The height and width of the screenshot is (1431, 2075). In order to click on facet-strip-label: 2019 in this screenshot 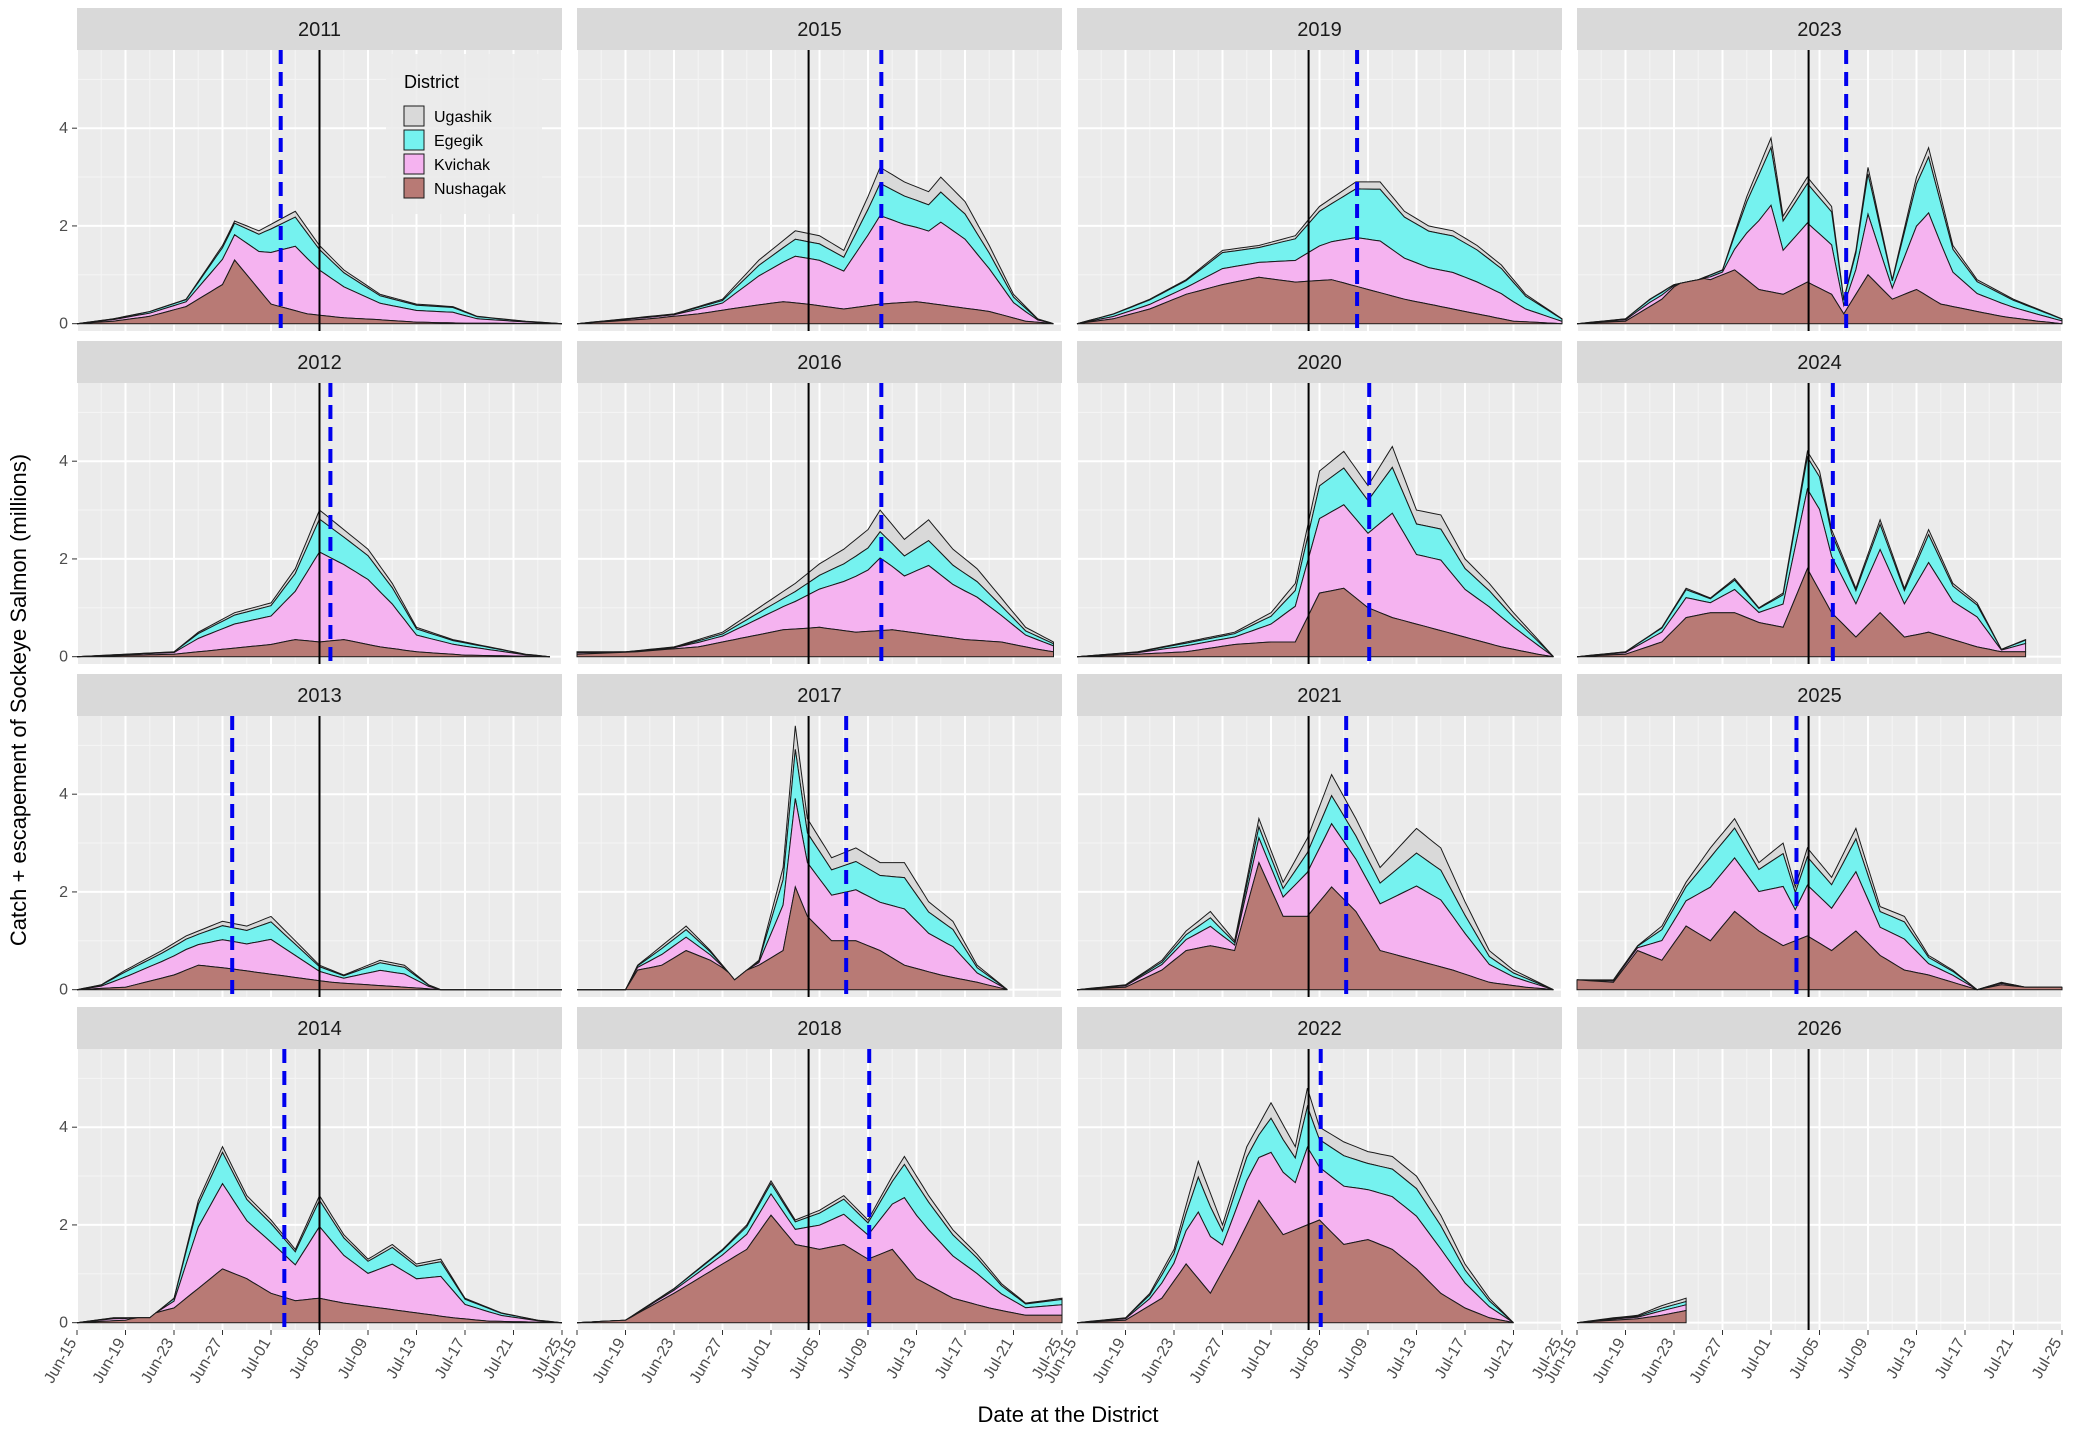, I will do `click(1319, 30)`.